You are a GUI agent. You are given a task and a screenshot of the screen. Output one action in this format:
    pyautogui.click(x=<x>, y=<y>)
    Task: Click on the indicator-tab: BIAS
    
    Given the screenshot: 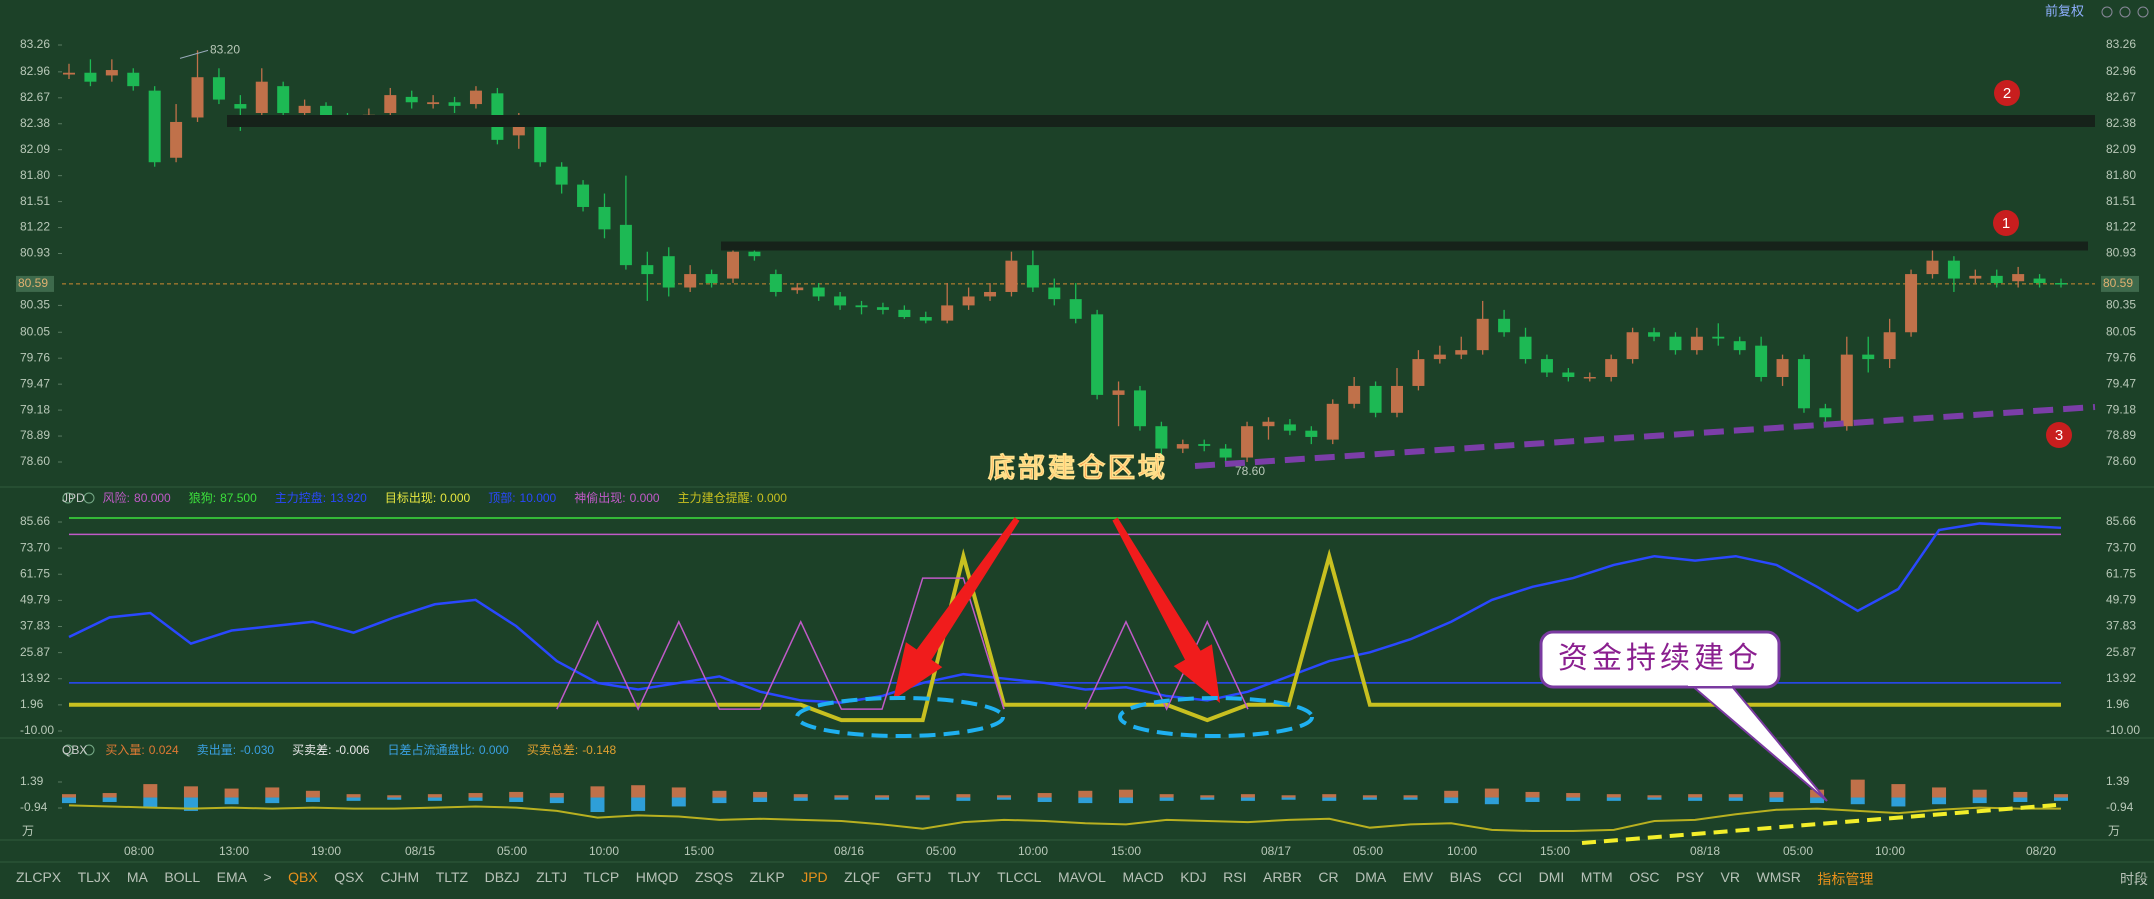 What is the action you would take?
    pyautogui.click(x=1465, y=877)
    